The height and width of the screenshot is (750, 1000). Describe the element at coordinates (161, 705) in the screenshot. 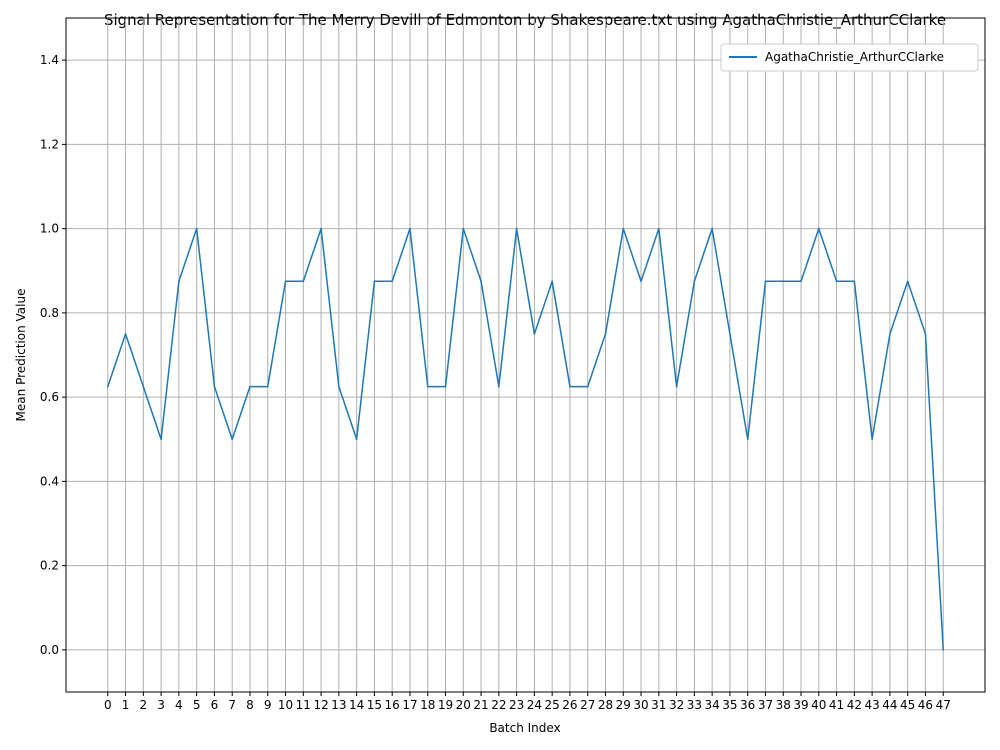

I see `x-tick-label: 3` at that location.